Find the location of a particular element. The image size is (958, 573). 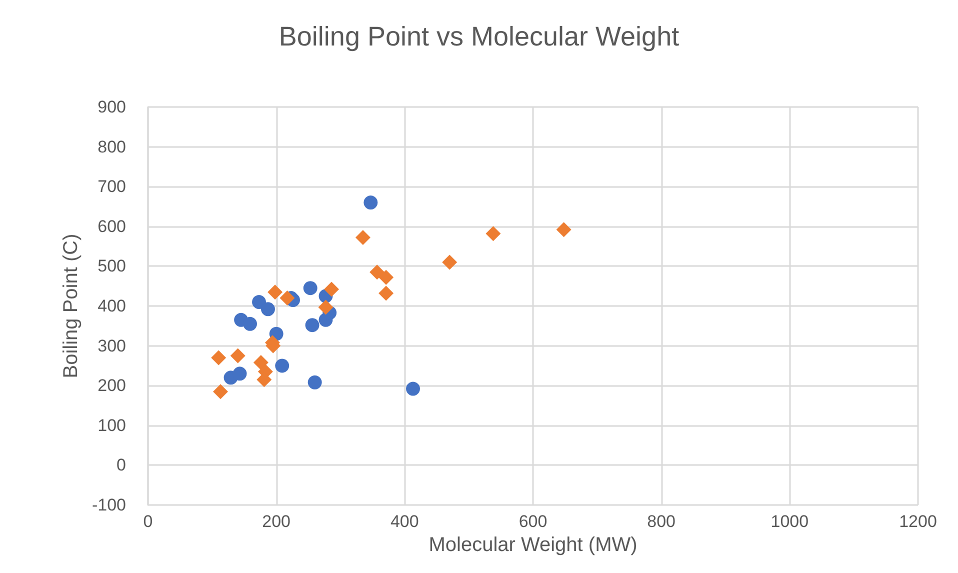

y-tick-label: 100 is located at coordinates (112, 425).